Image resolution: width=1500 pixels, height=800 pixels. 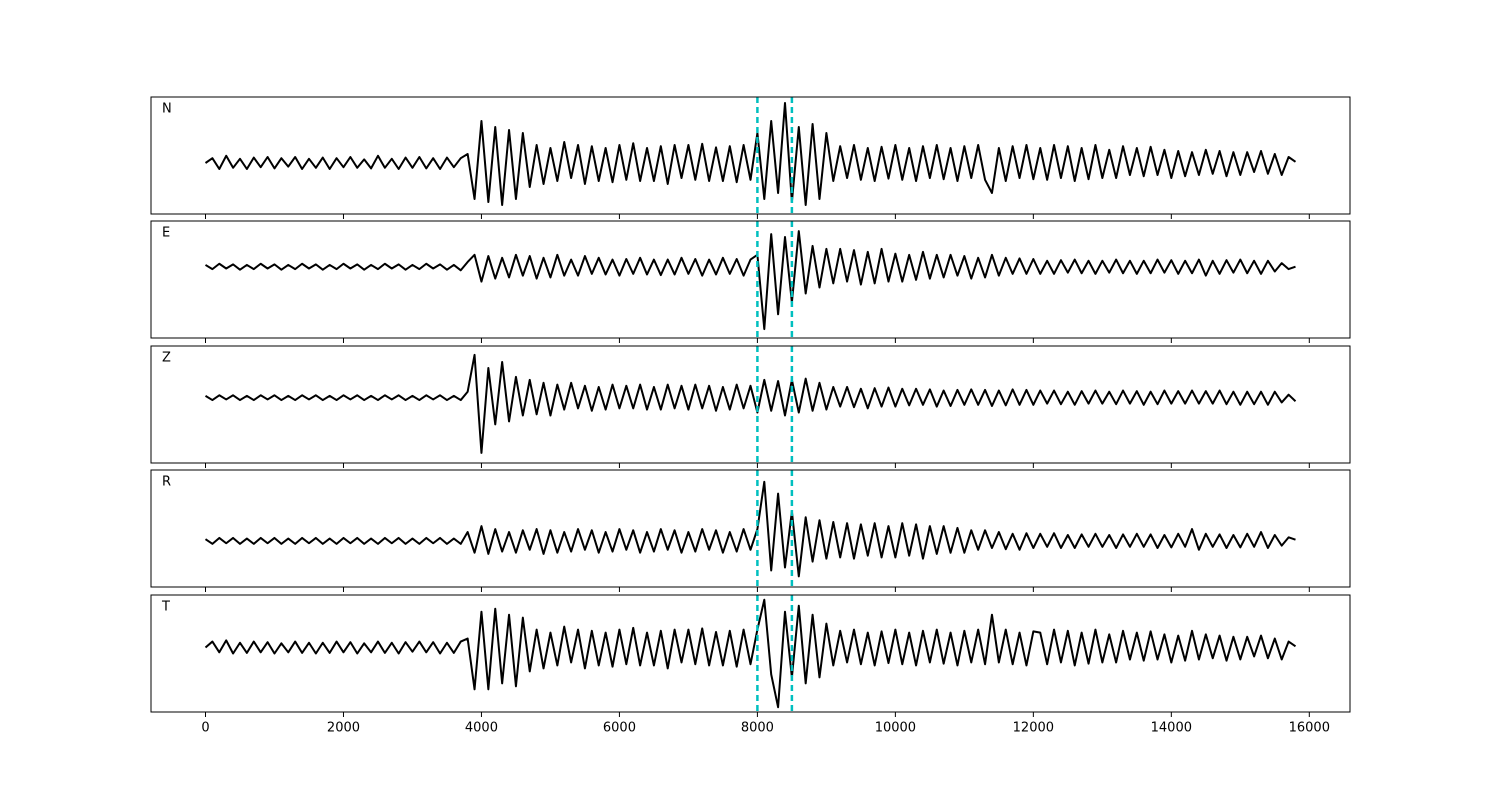 What do you see at coordinates (1033, 728) in the screenshot?
I see `x-tick-label: 12000` at bounding box center [1033, 728].